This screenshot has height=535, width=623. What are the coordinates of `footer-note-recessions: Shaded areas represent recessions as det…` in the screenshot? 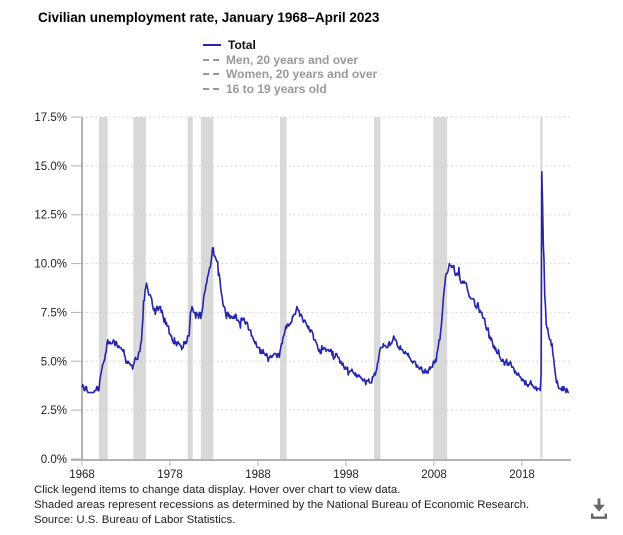 It's located at (282, 505).